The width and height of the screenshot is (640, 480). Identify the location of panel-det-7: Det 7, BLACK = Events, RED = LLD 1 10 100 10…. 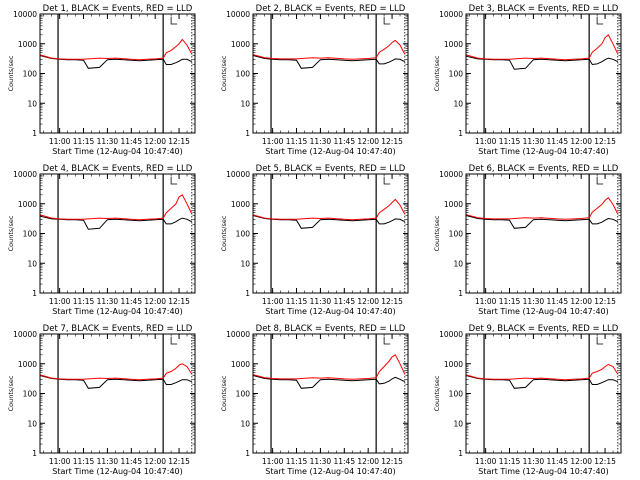
(101, 400).